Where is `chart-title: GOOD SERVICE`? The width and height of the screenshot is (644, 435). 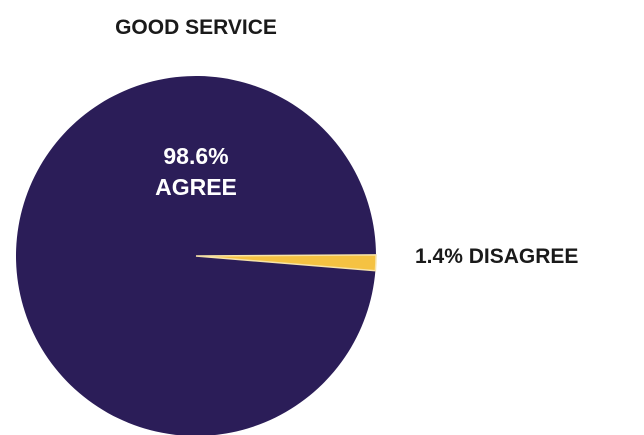
chart-title: GOOD SERVICE is located at coordinates (196, 27).